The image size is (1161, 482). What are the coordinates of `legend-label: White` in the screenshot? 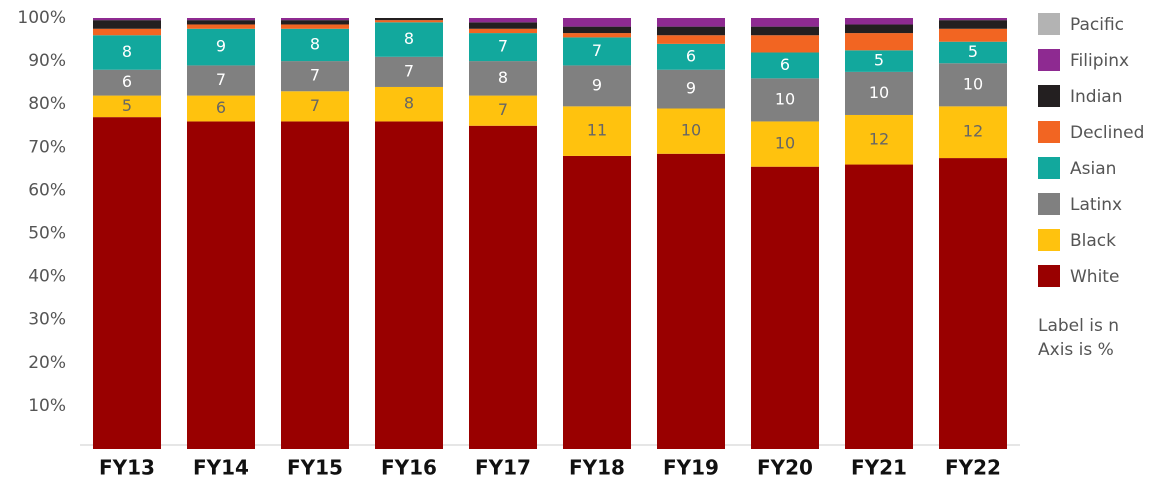 It's located at (1094, 277).